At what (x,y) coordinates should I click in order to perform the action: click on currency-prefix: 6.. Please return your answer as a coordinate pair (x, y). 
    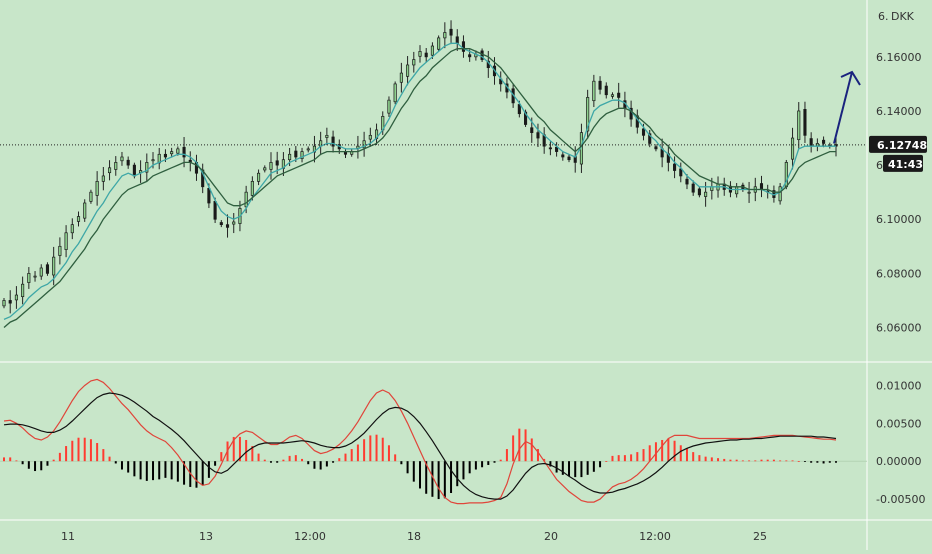
    Looking at the image, I should click on (883, 16).